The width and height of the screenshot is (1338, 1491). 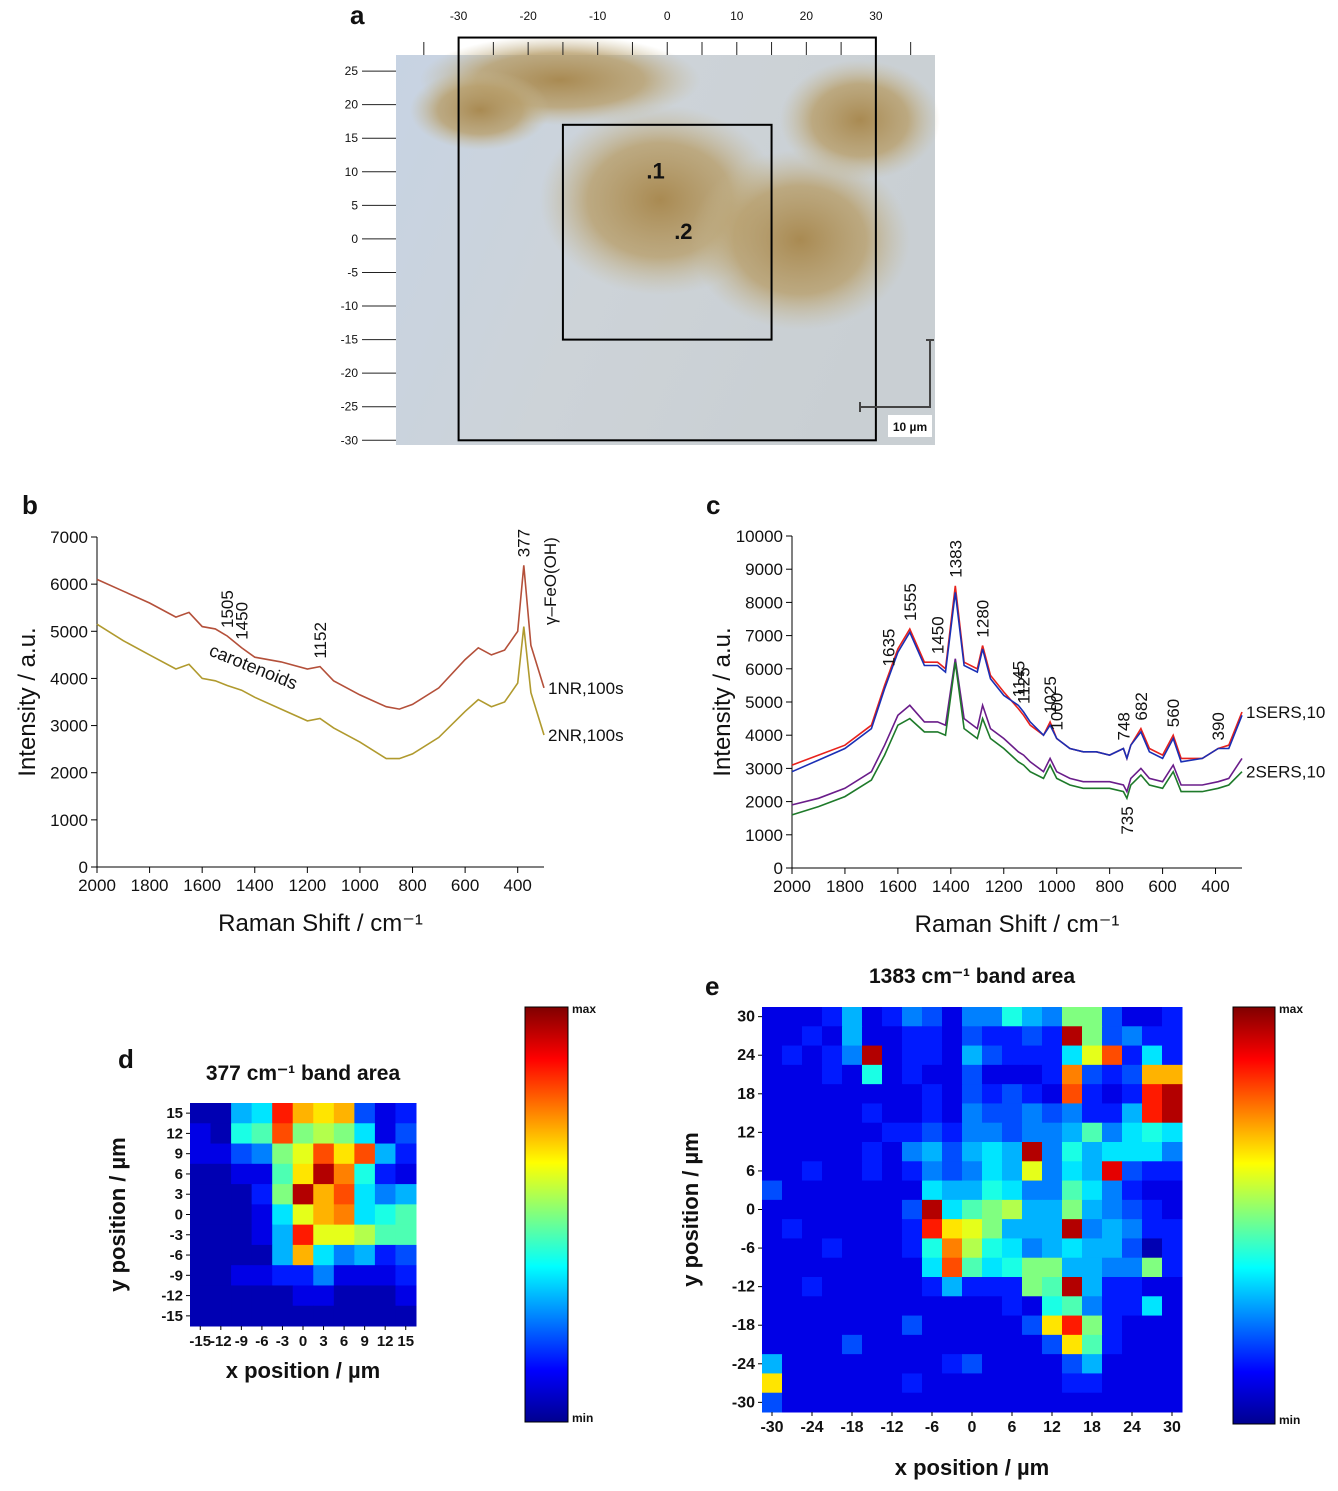 What do you see at coordinates (891, 1427) in the screenshot?
I see `x-tick-label: -12` at bounding box center [891, 1427].